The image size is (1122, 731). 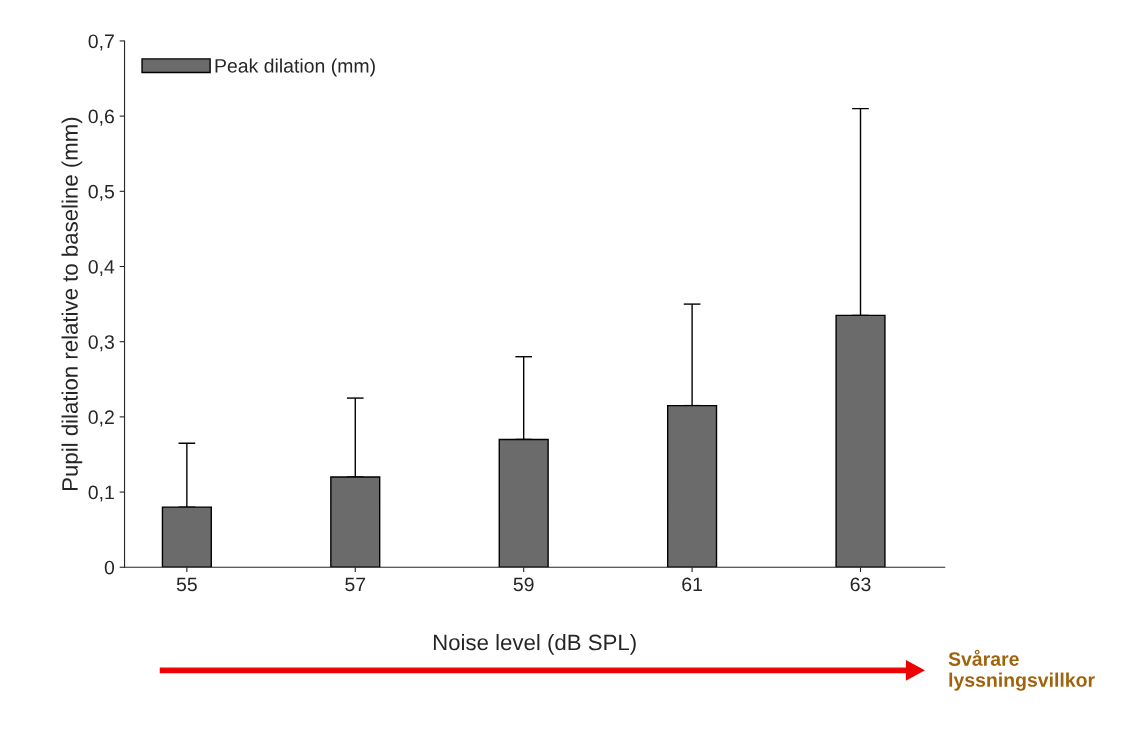 What do you see at coordinates (355, 584) in the screenshot?
I see `x-tick-label: 57` at bounding box center [355, 584].